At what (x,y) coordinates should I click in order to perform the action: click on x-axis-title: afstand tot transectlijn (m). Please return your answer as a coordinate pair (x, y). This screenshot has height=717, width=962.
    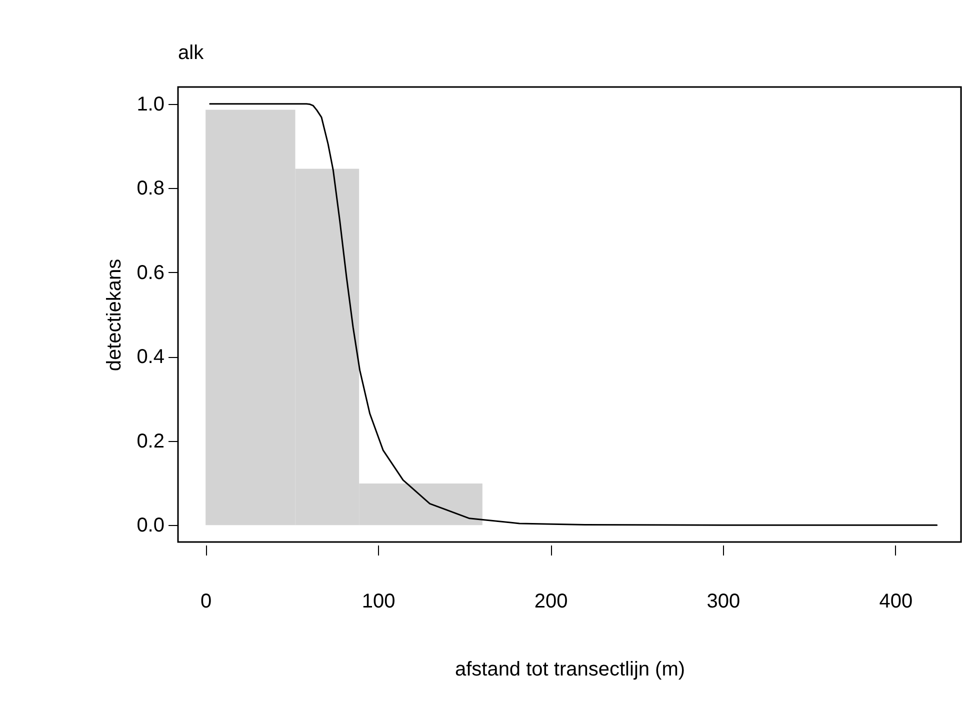
    Looking at the image, I should click on (570, 669).